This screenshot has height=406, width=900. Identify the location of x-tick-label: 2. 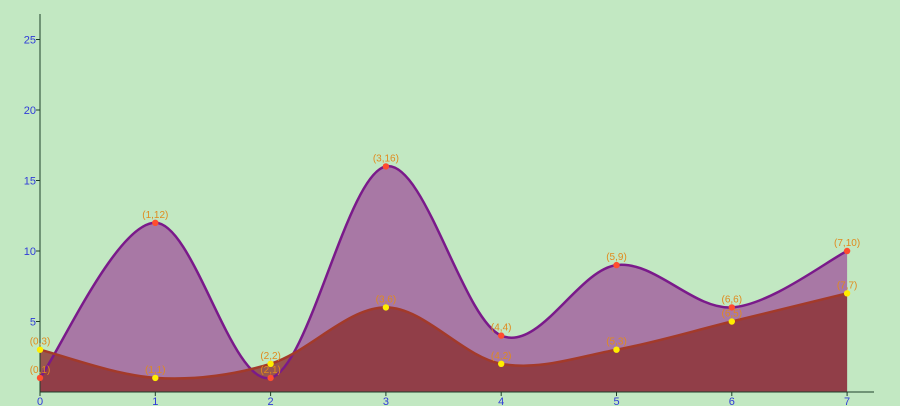
(271, 401).